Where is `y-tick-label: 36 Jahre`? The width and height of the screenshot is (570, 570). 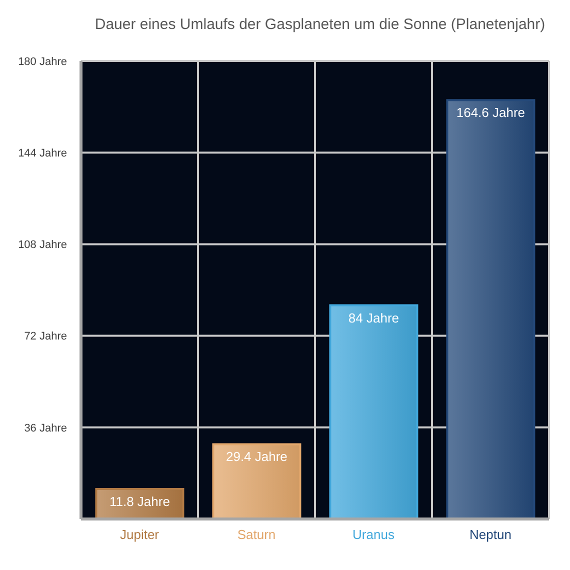
y-tick-label: 36 Jahre is located at coordinates (45, 428).